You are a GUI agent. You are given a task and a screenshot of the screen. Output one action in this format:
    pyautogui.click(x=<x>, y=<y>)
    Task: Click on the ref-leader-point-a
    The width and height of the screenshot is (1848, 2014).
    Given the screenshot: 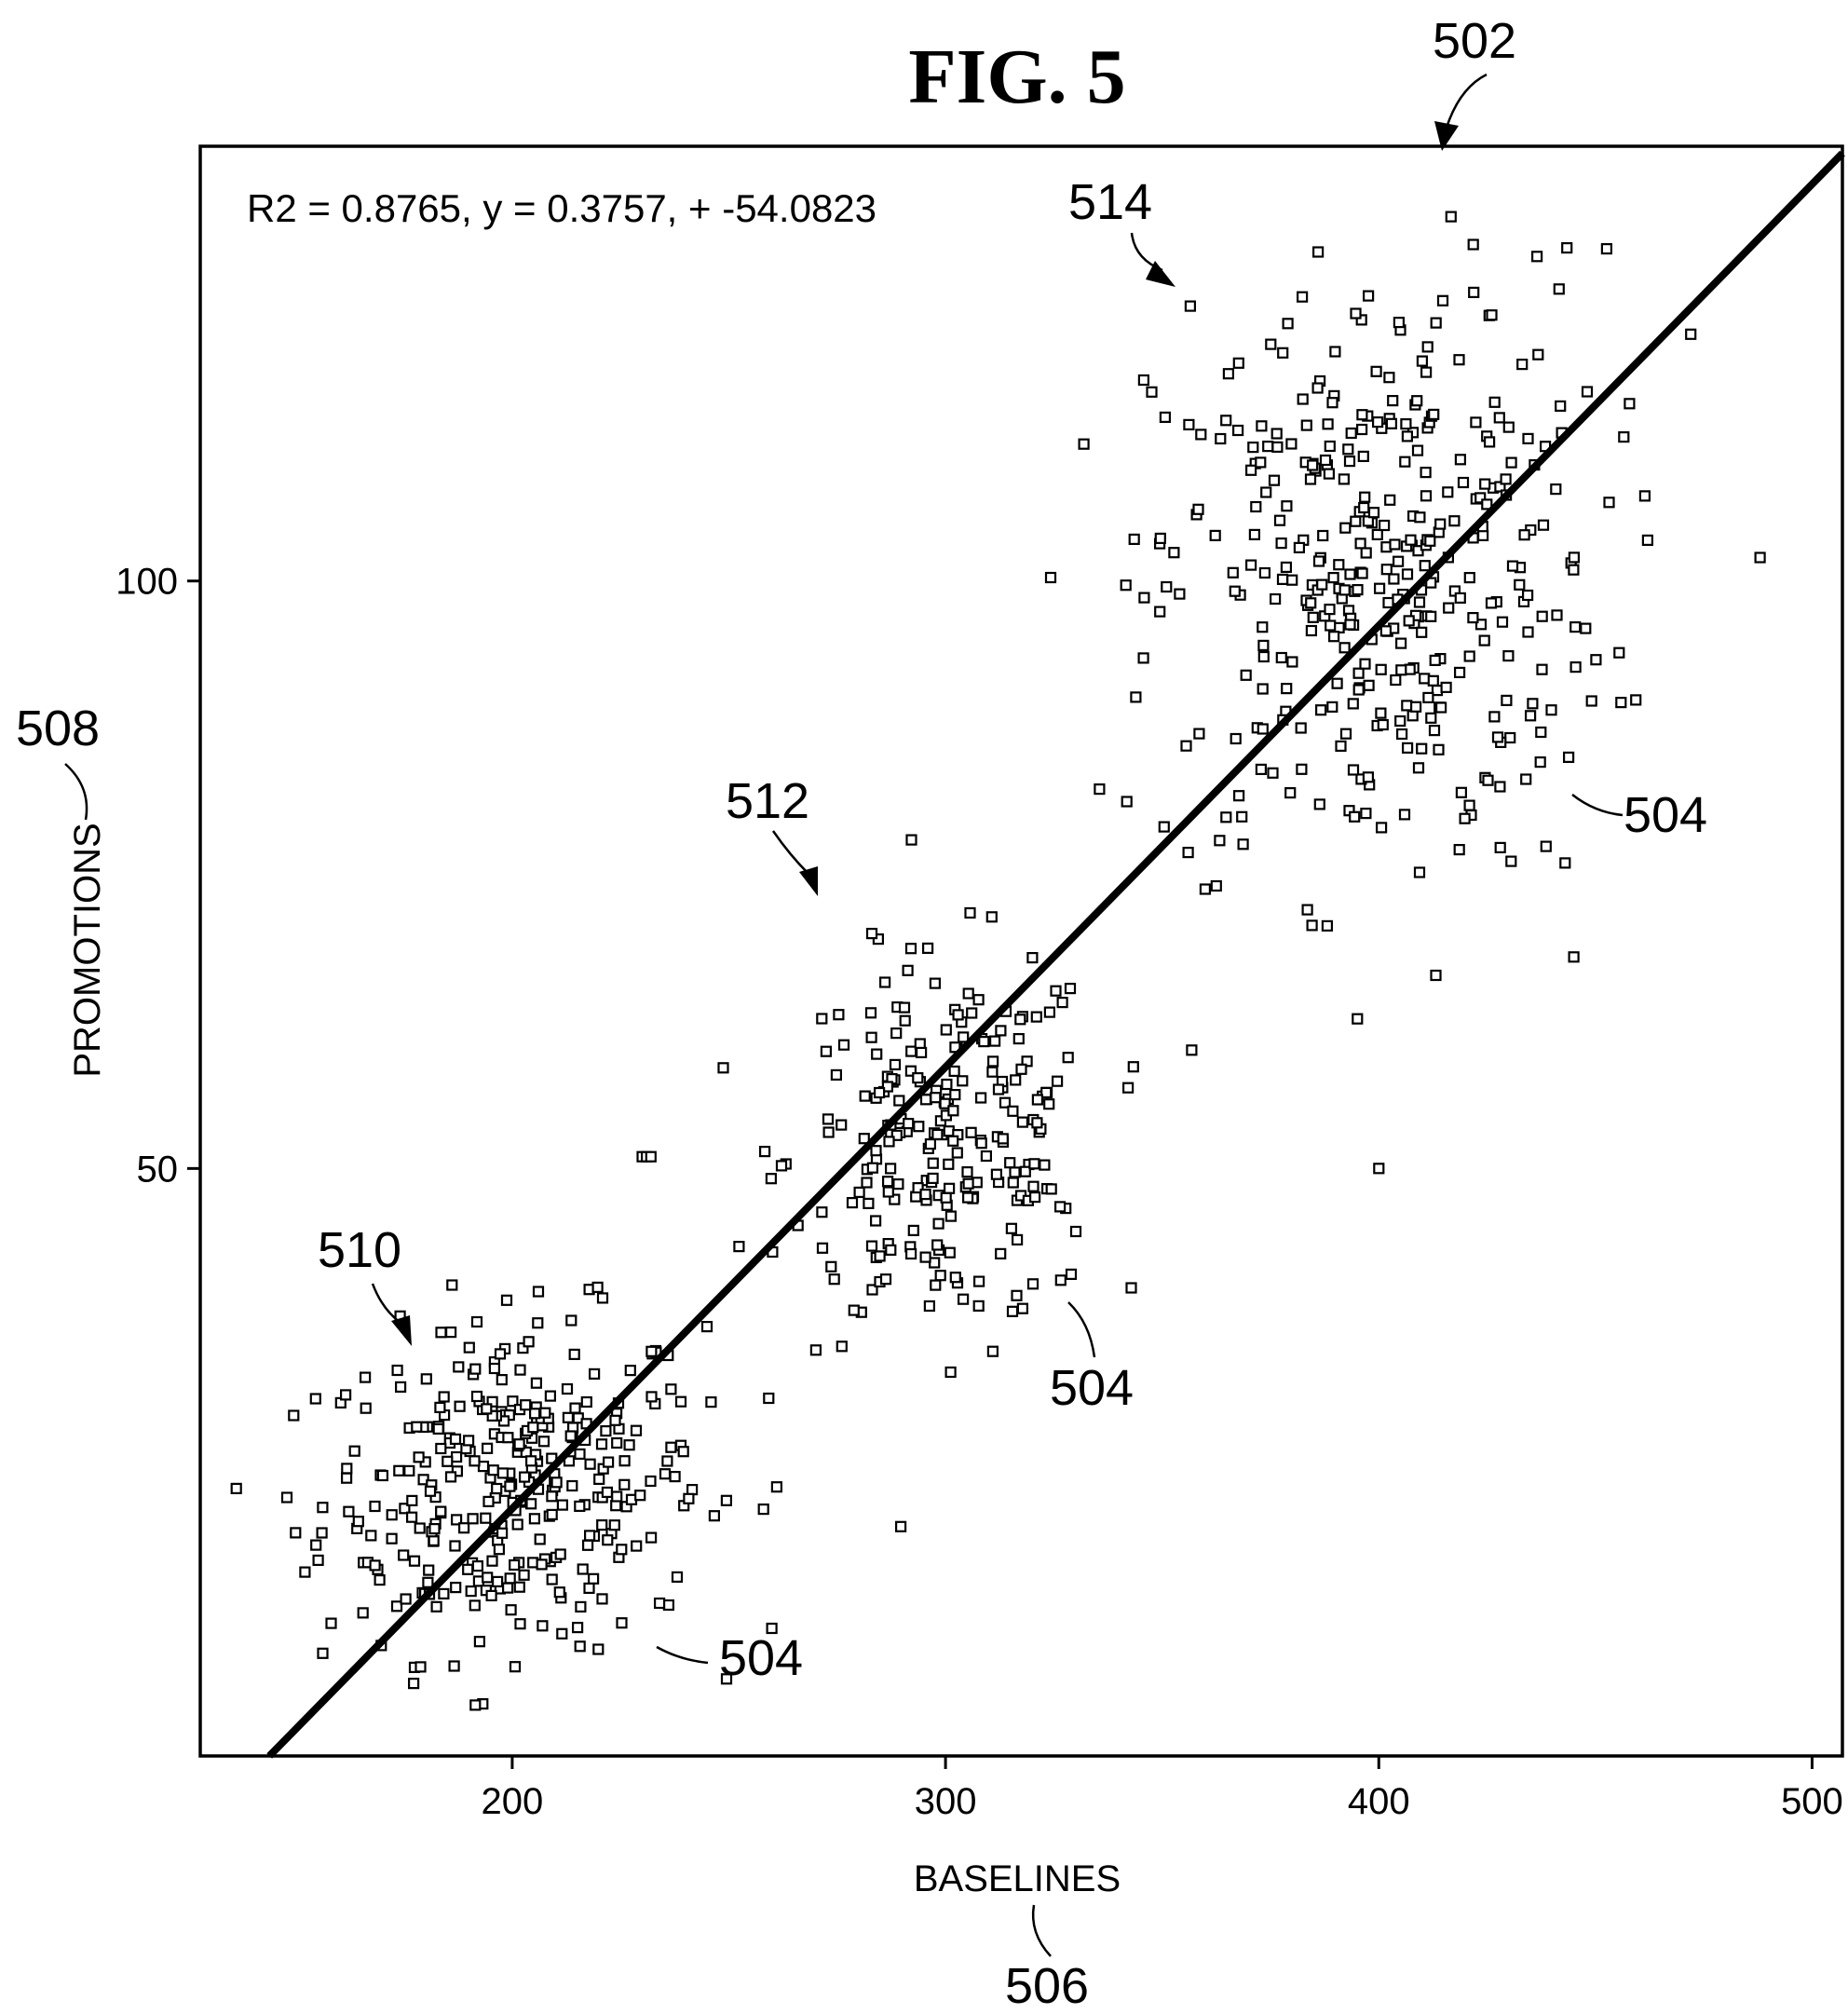 What is the action you would take?
    pyautogui.click(x=1597, y=805)
    